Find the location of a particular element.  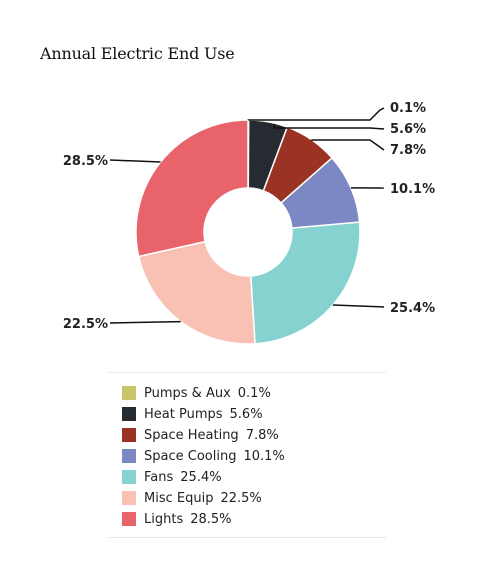

data-label-space-cooling: 10.1% is located at coordinates (412, 189).